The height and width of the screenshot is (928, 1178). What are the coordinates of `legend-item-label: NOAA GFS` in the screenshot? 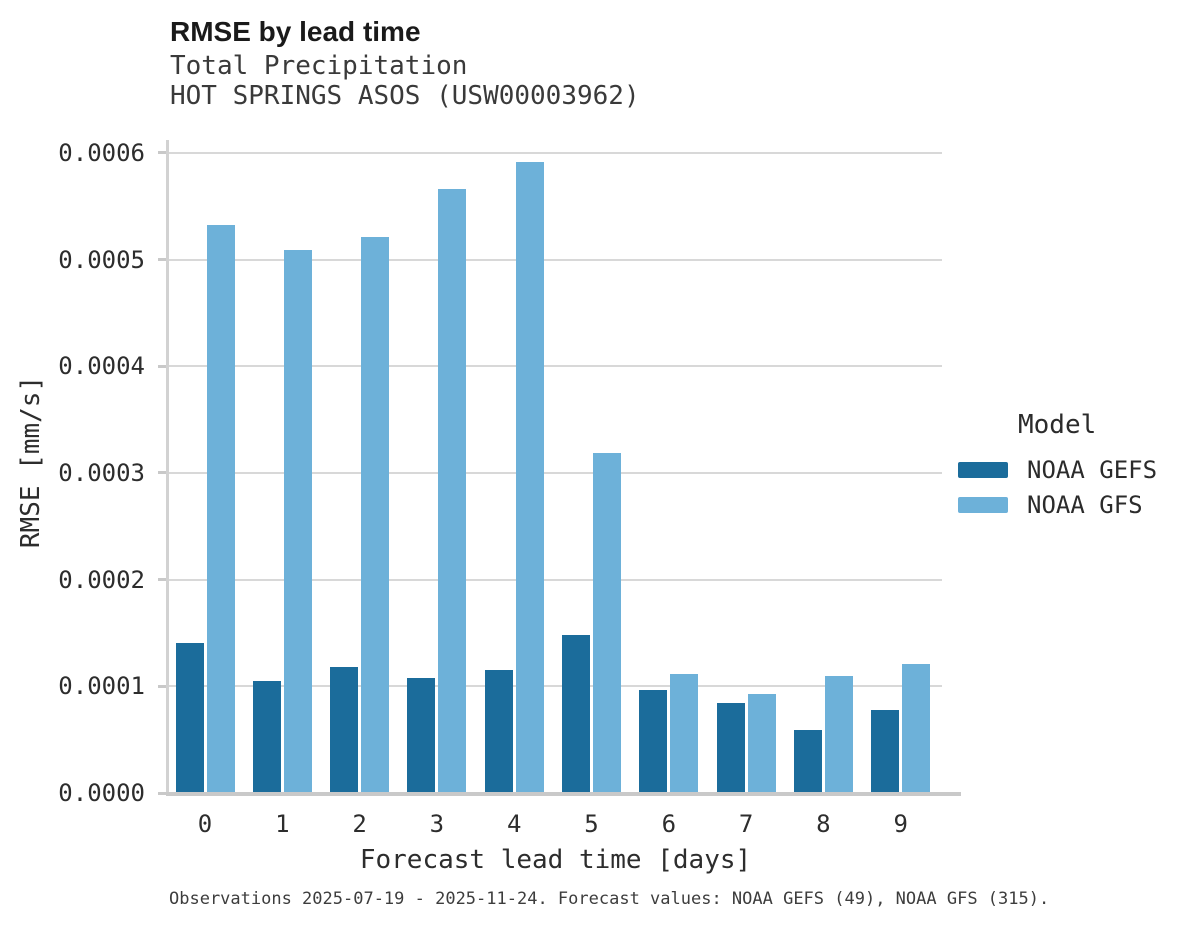 It's located at (1085, 504).